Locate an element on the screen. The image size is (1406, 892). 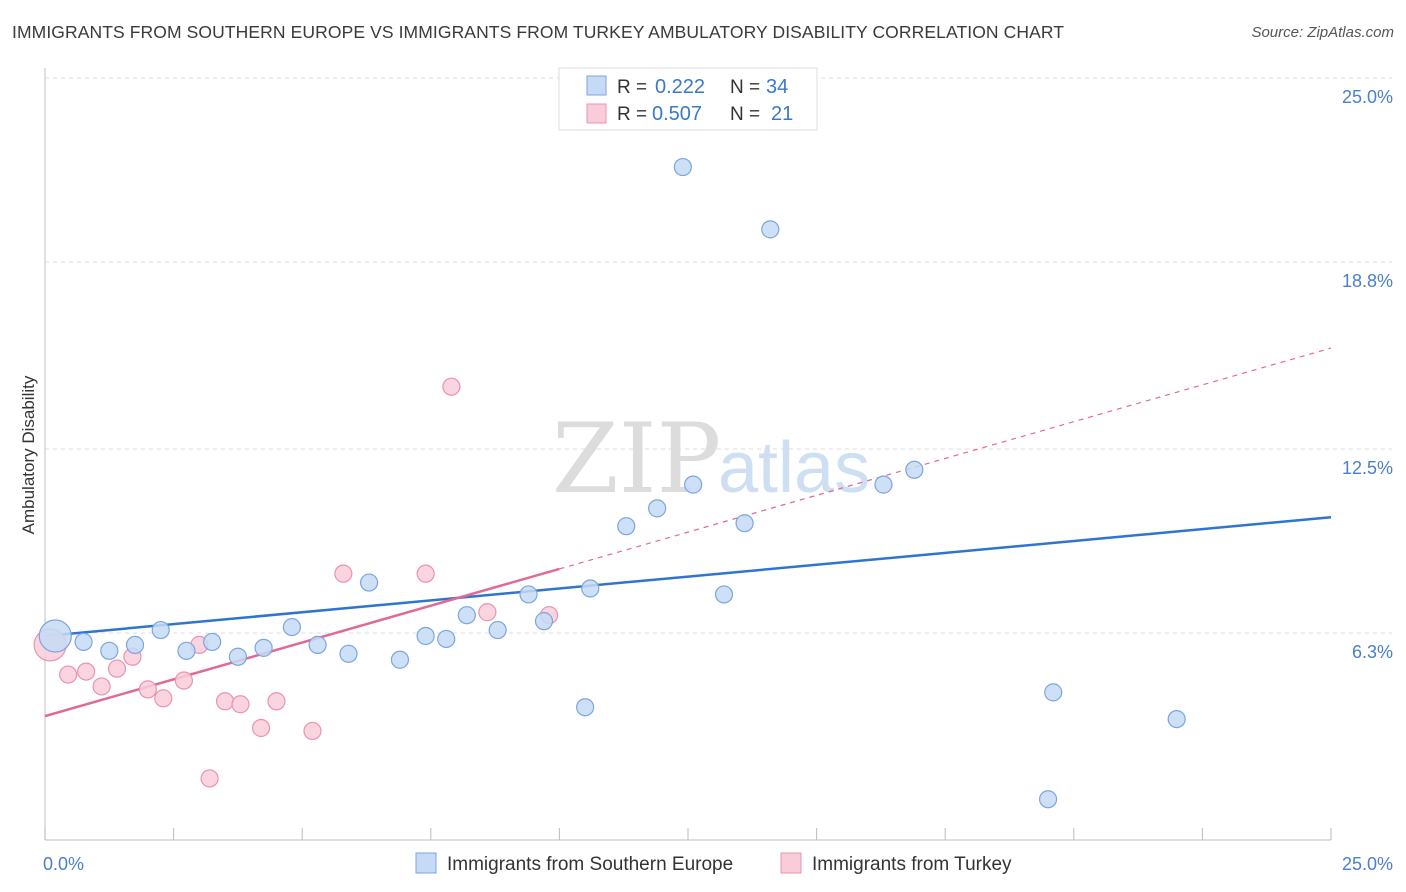
y-axis-title: Ambulatory Disability is located at coordinates (28, 454).